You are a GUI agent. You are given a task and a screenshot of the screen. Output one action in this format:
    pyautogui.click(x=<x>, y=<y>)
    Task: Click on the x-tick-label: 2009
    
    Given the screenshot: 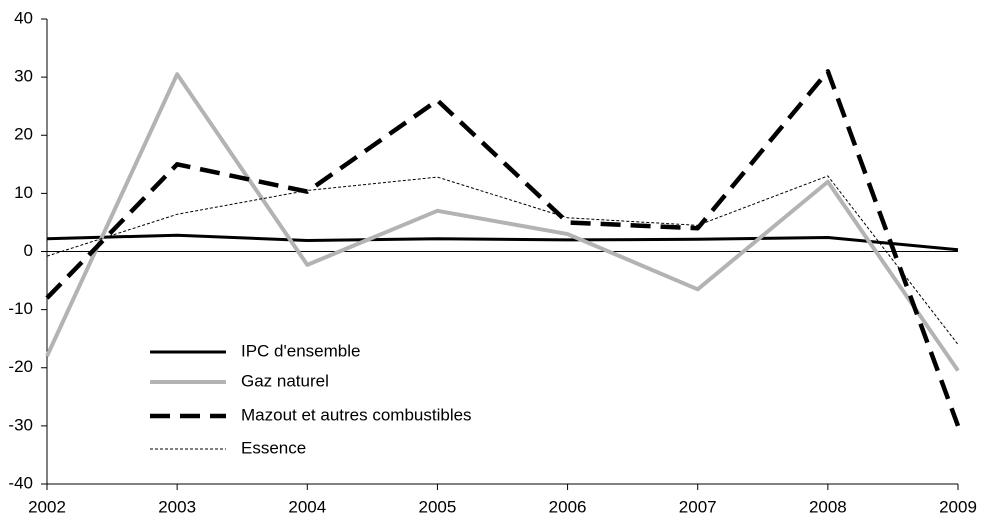 What is the action you would take?
    pyautogui.click(x=958, y=506)
    